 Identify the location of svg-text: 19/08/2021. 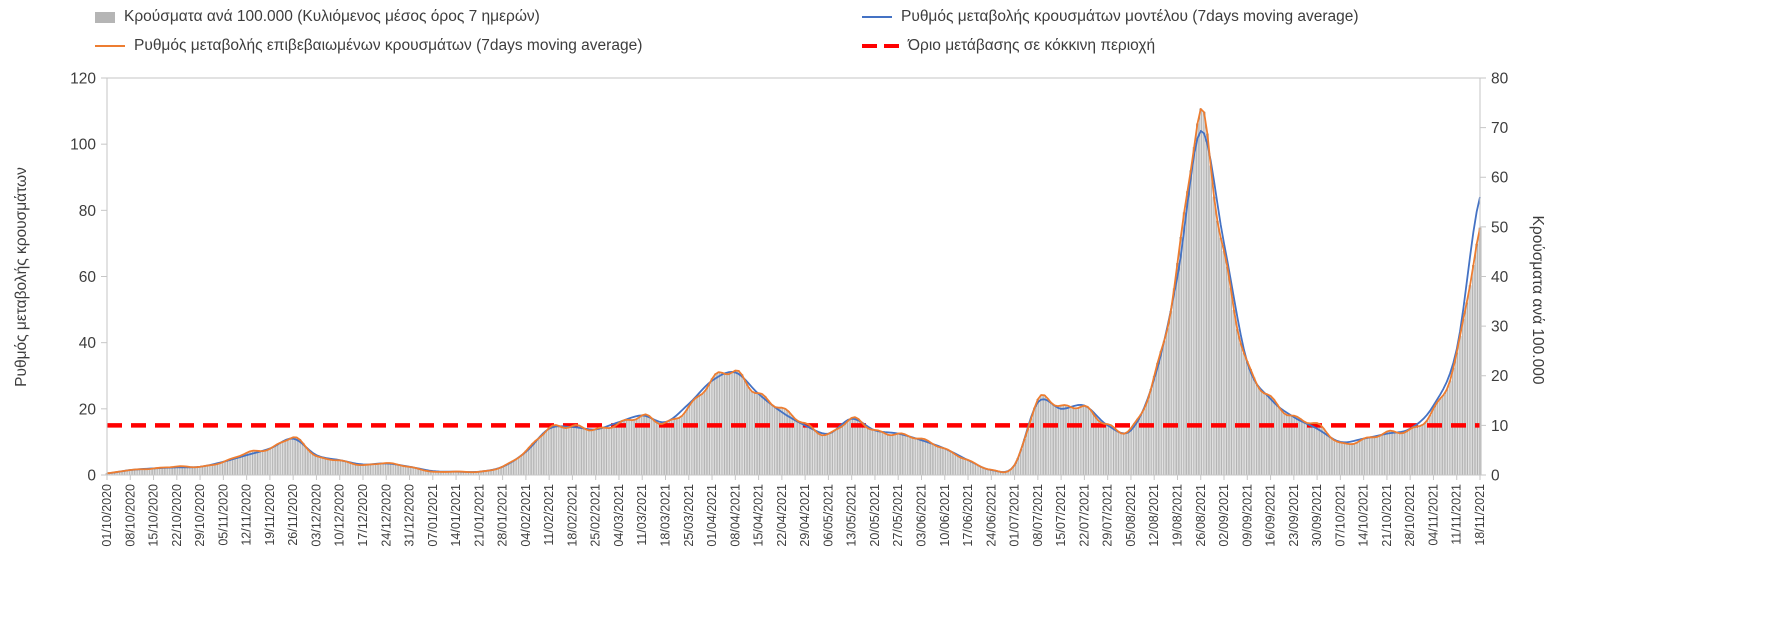
(1177, 515).